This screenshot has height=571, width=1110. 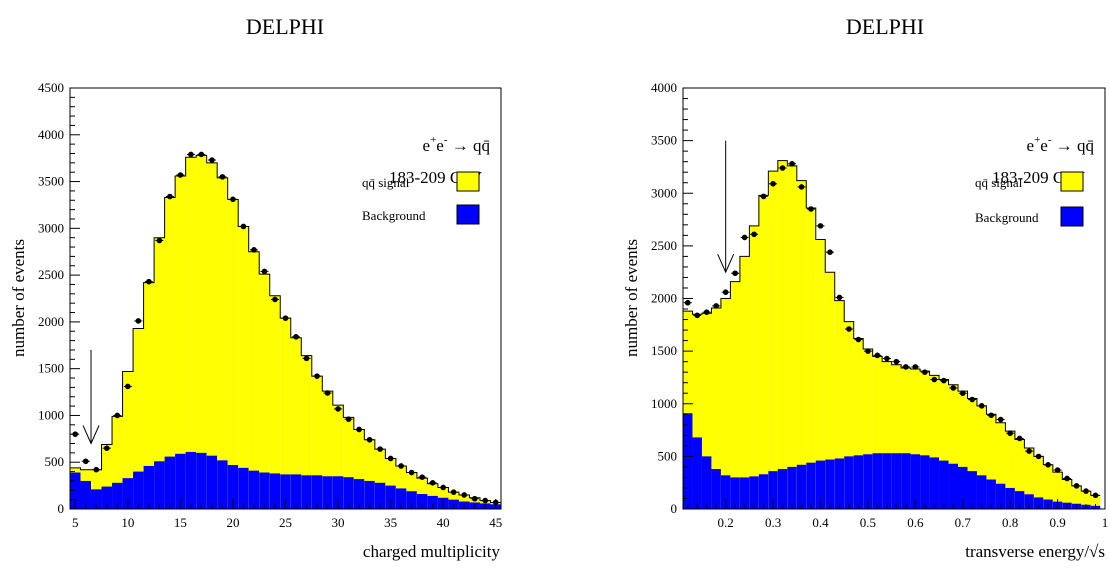 I want to click on chart-title: DELPHI, so click(x=285, y=26).